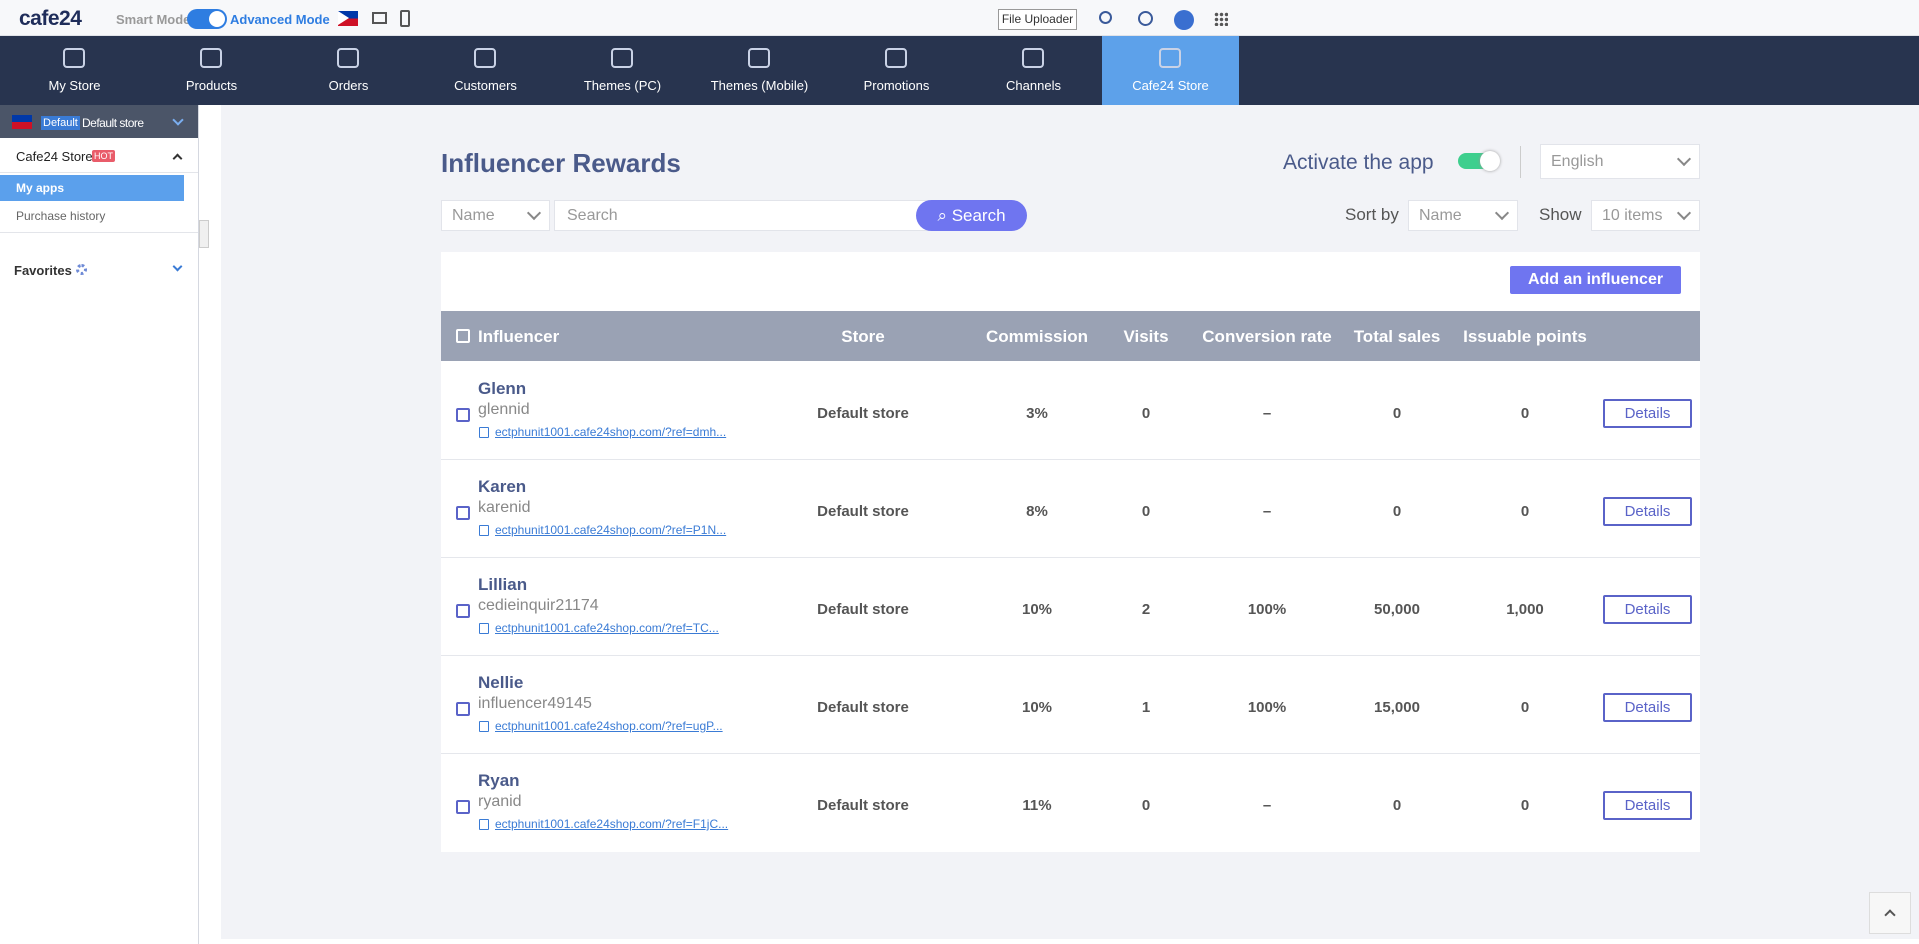 This screenshot has height=944, width=1919. Describe the element at coordinates (1479, 161) in the screenshot. I see `activate-toggle` at that location.